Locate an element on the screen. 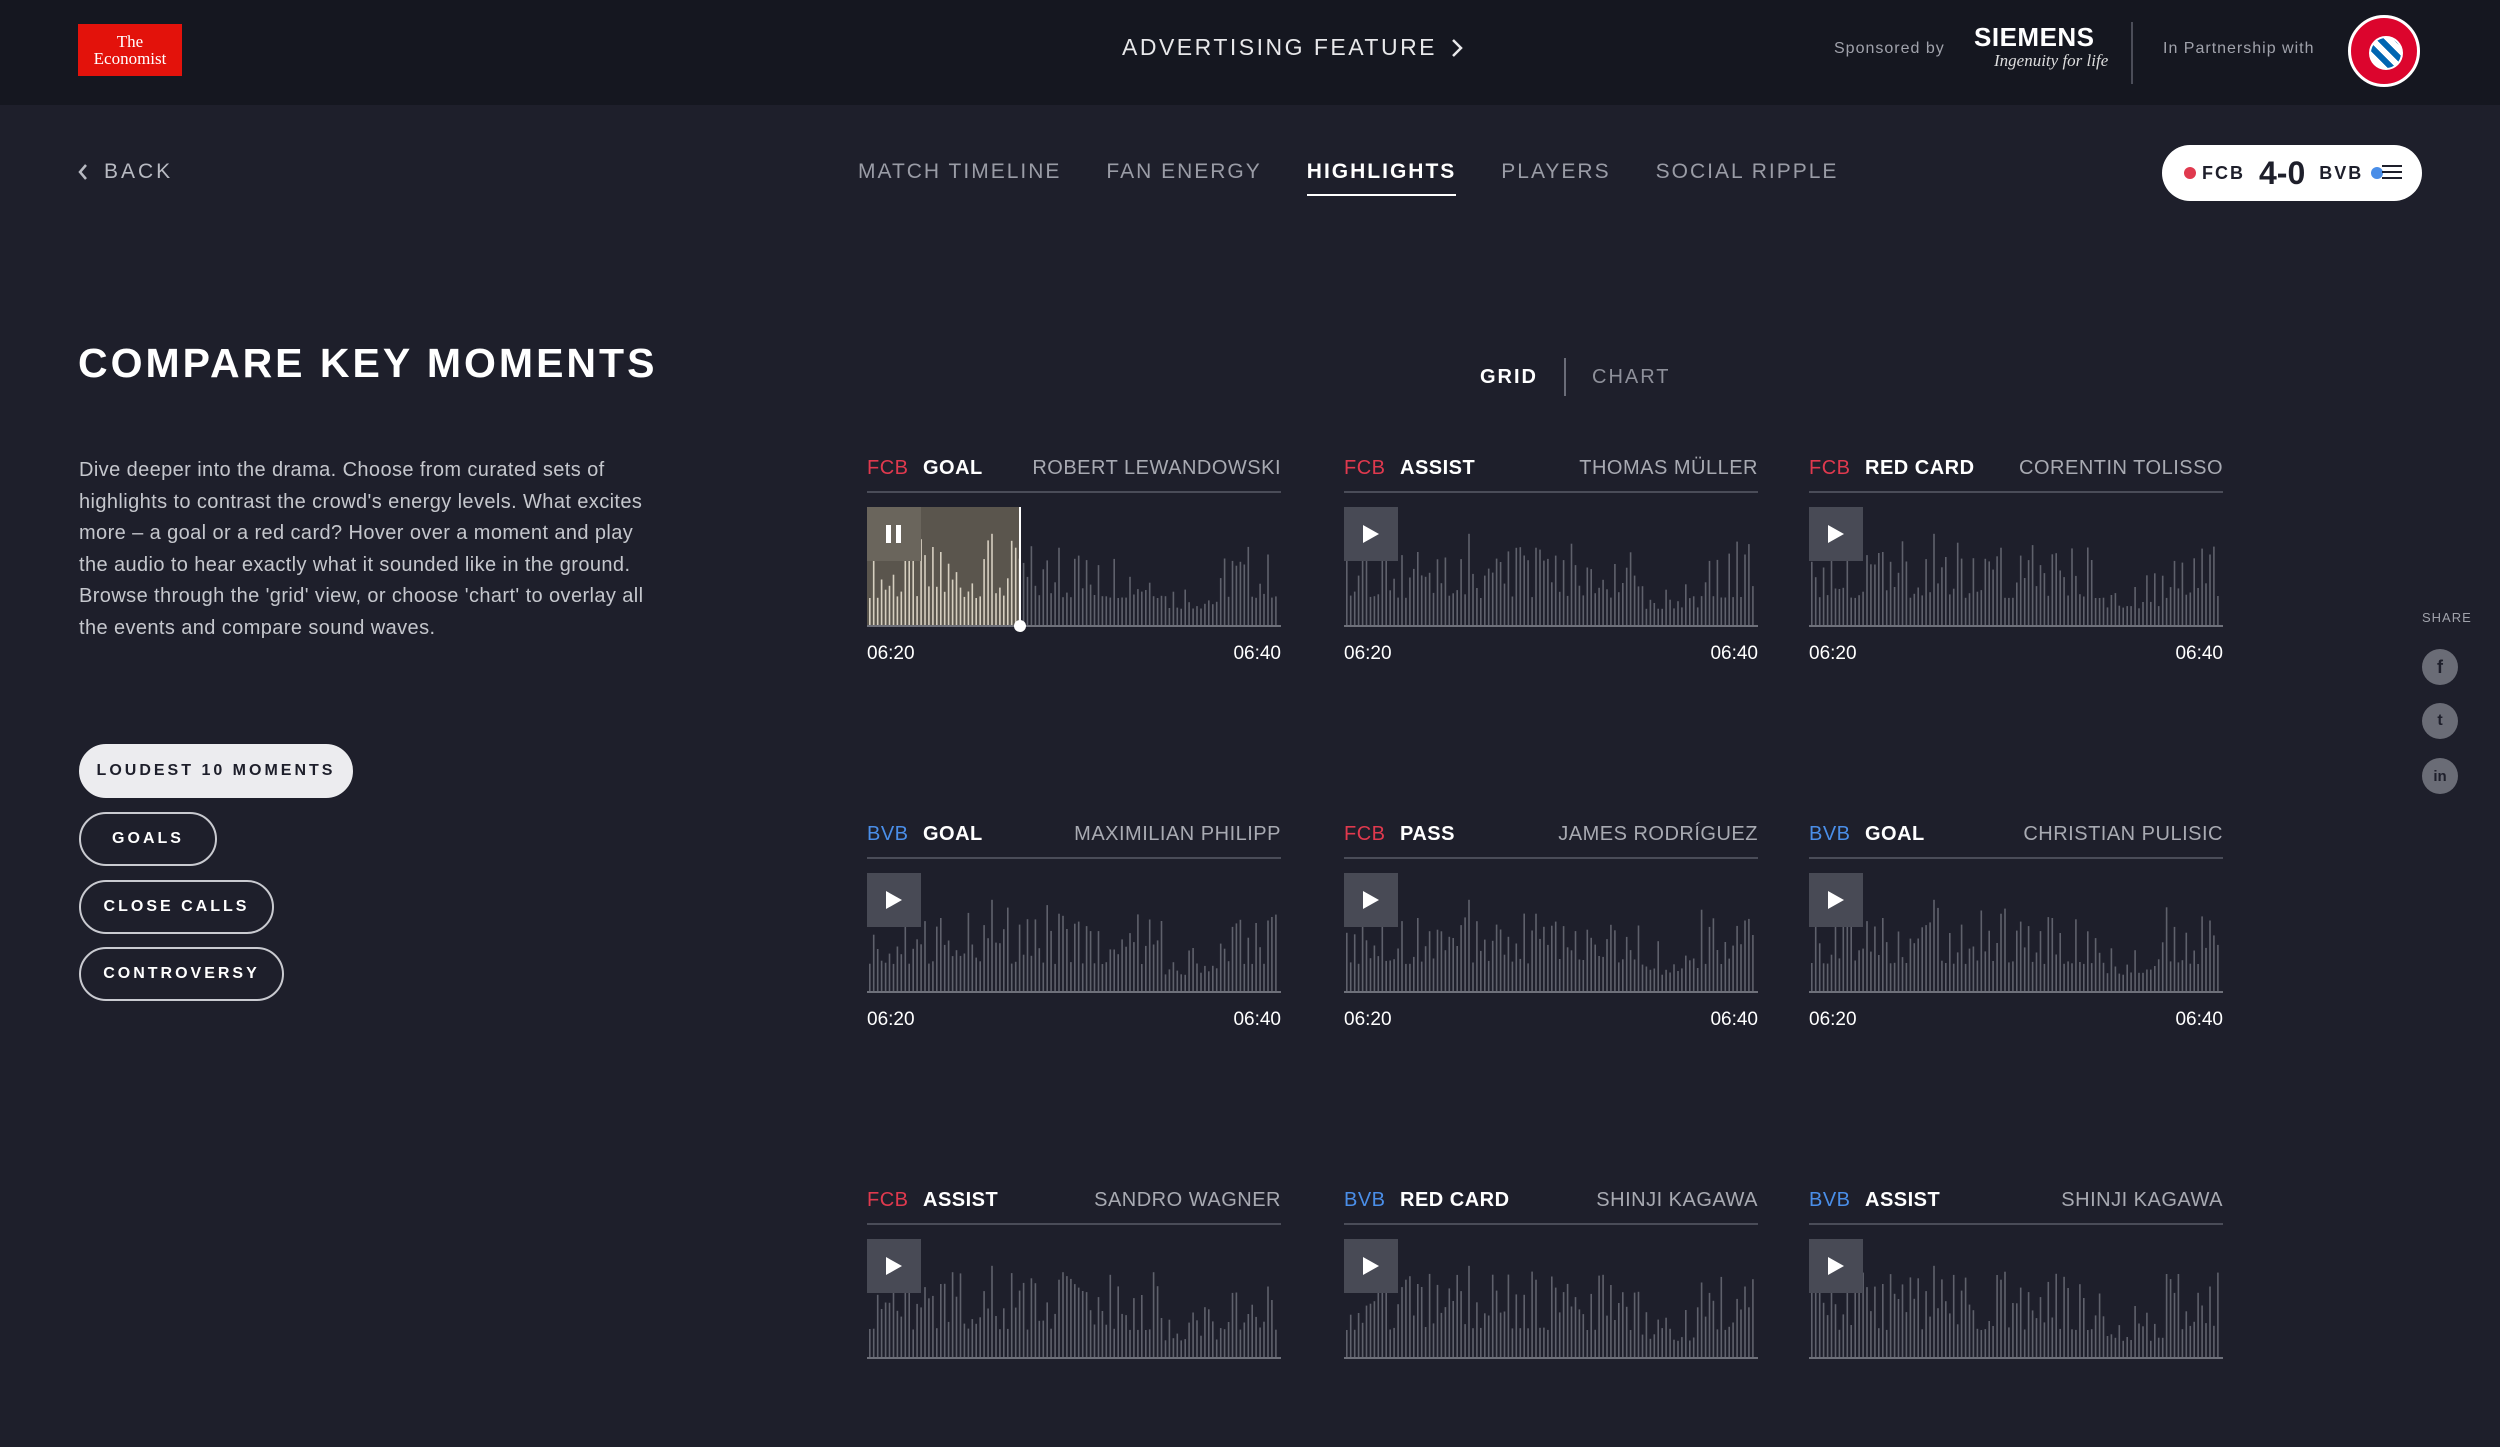  card-header: BVB RED CARD SHINJI KAGAWA is located at coordinates (1551, 1206).